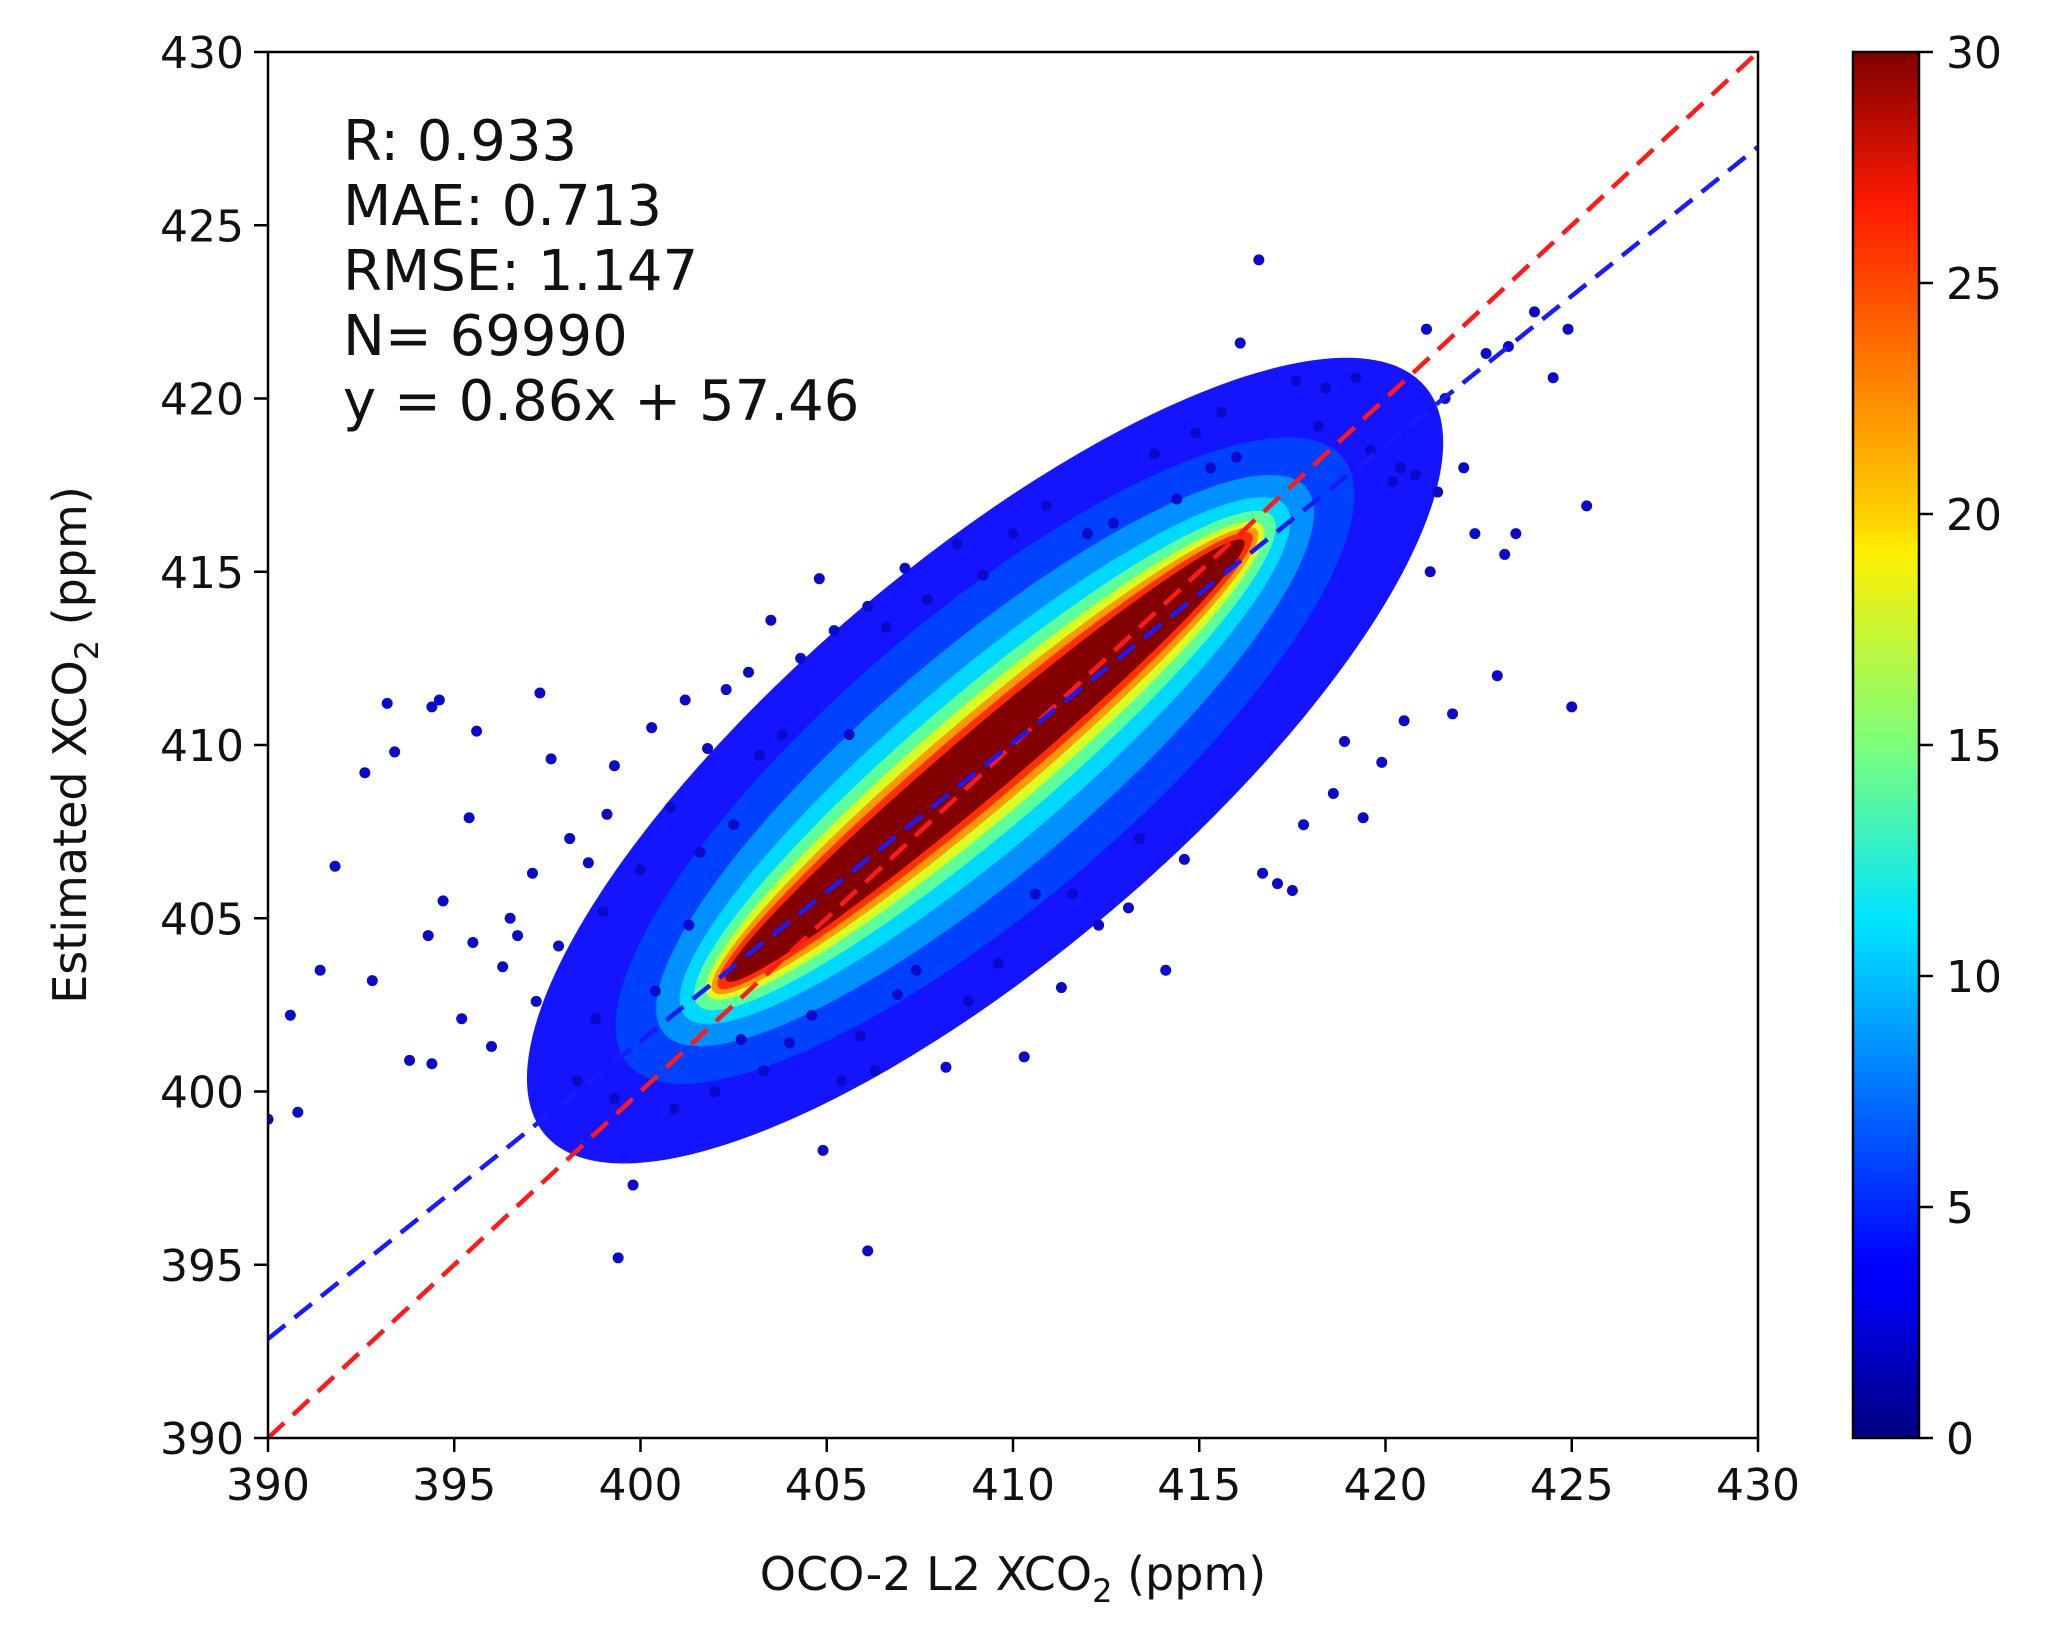 The height and width of the screenshot is (1634, 2048). What do you see at coordinates (502, 206) in the screenshot?
I see `stats-mae: MAE: 0.713` at bounding box center [502, 206].